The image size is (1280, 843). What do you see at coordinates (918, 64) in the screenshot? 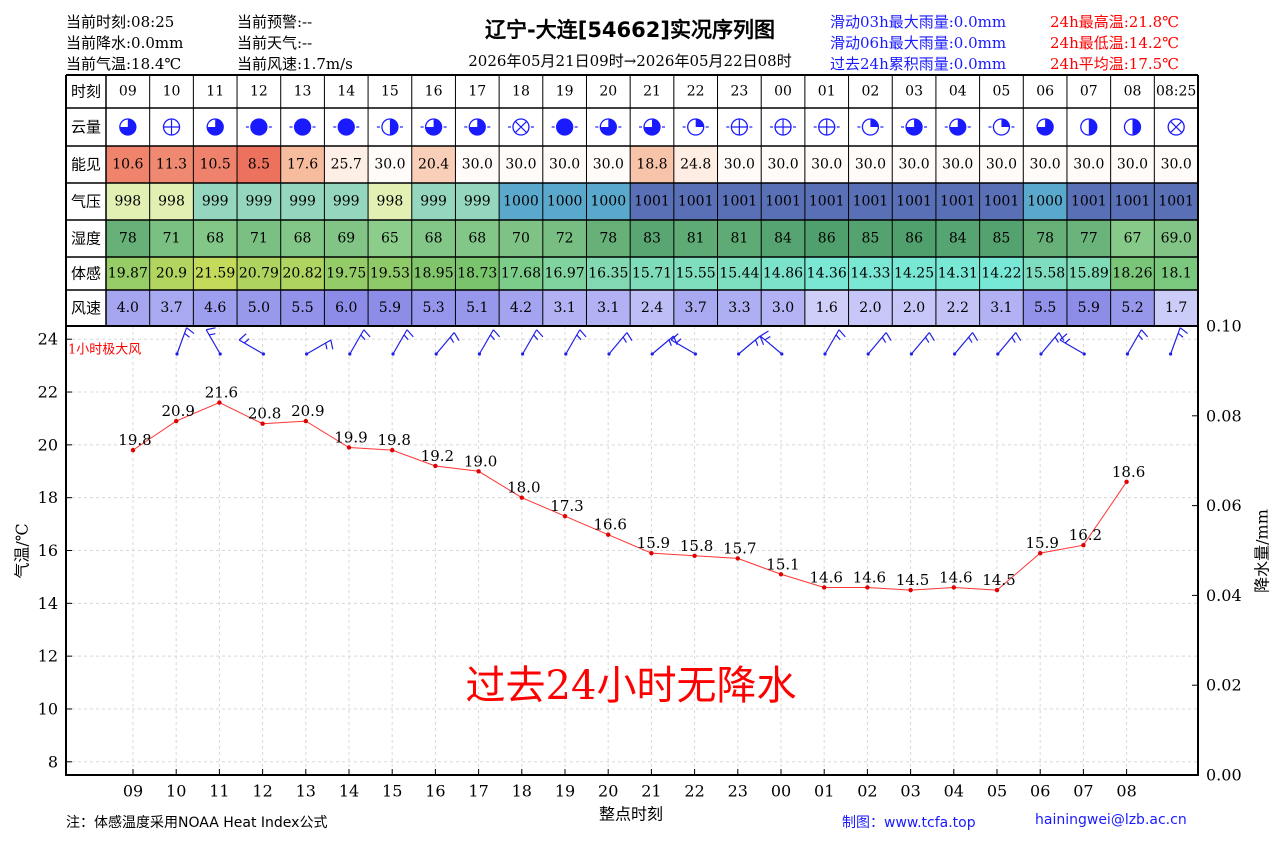
I see `rain-24h: 过去24h累积雨量:0.0mm` at bounding box center [918, 64].